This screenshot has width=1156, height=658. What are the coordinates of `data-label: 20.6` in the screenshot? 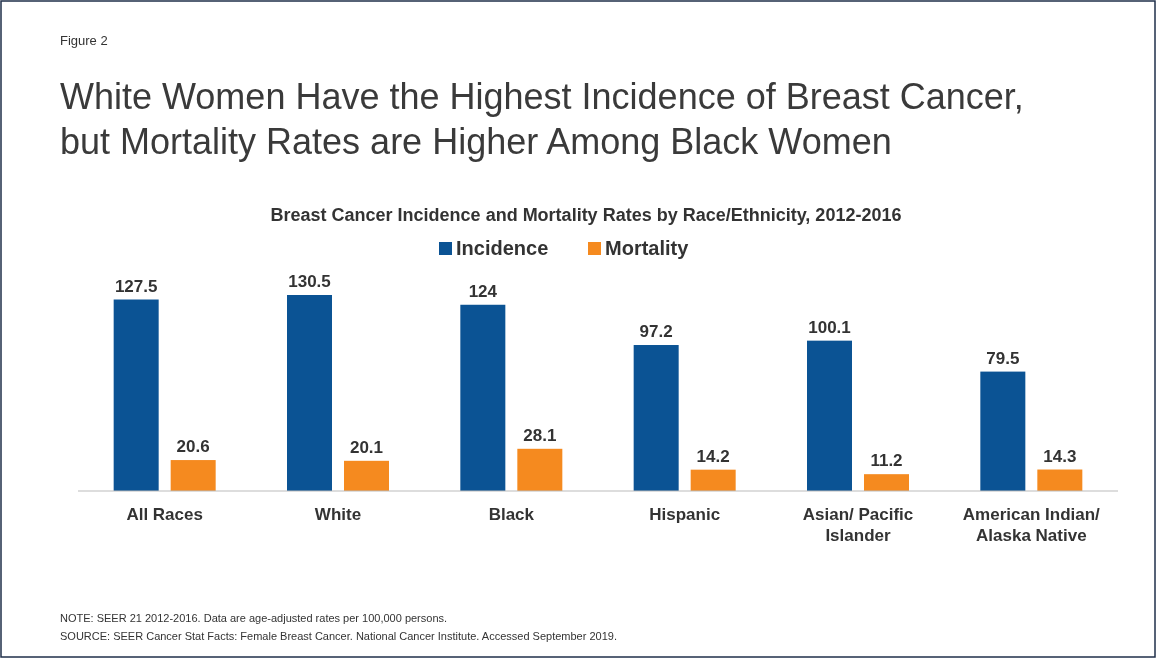 It's located at (193, 447).